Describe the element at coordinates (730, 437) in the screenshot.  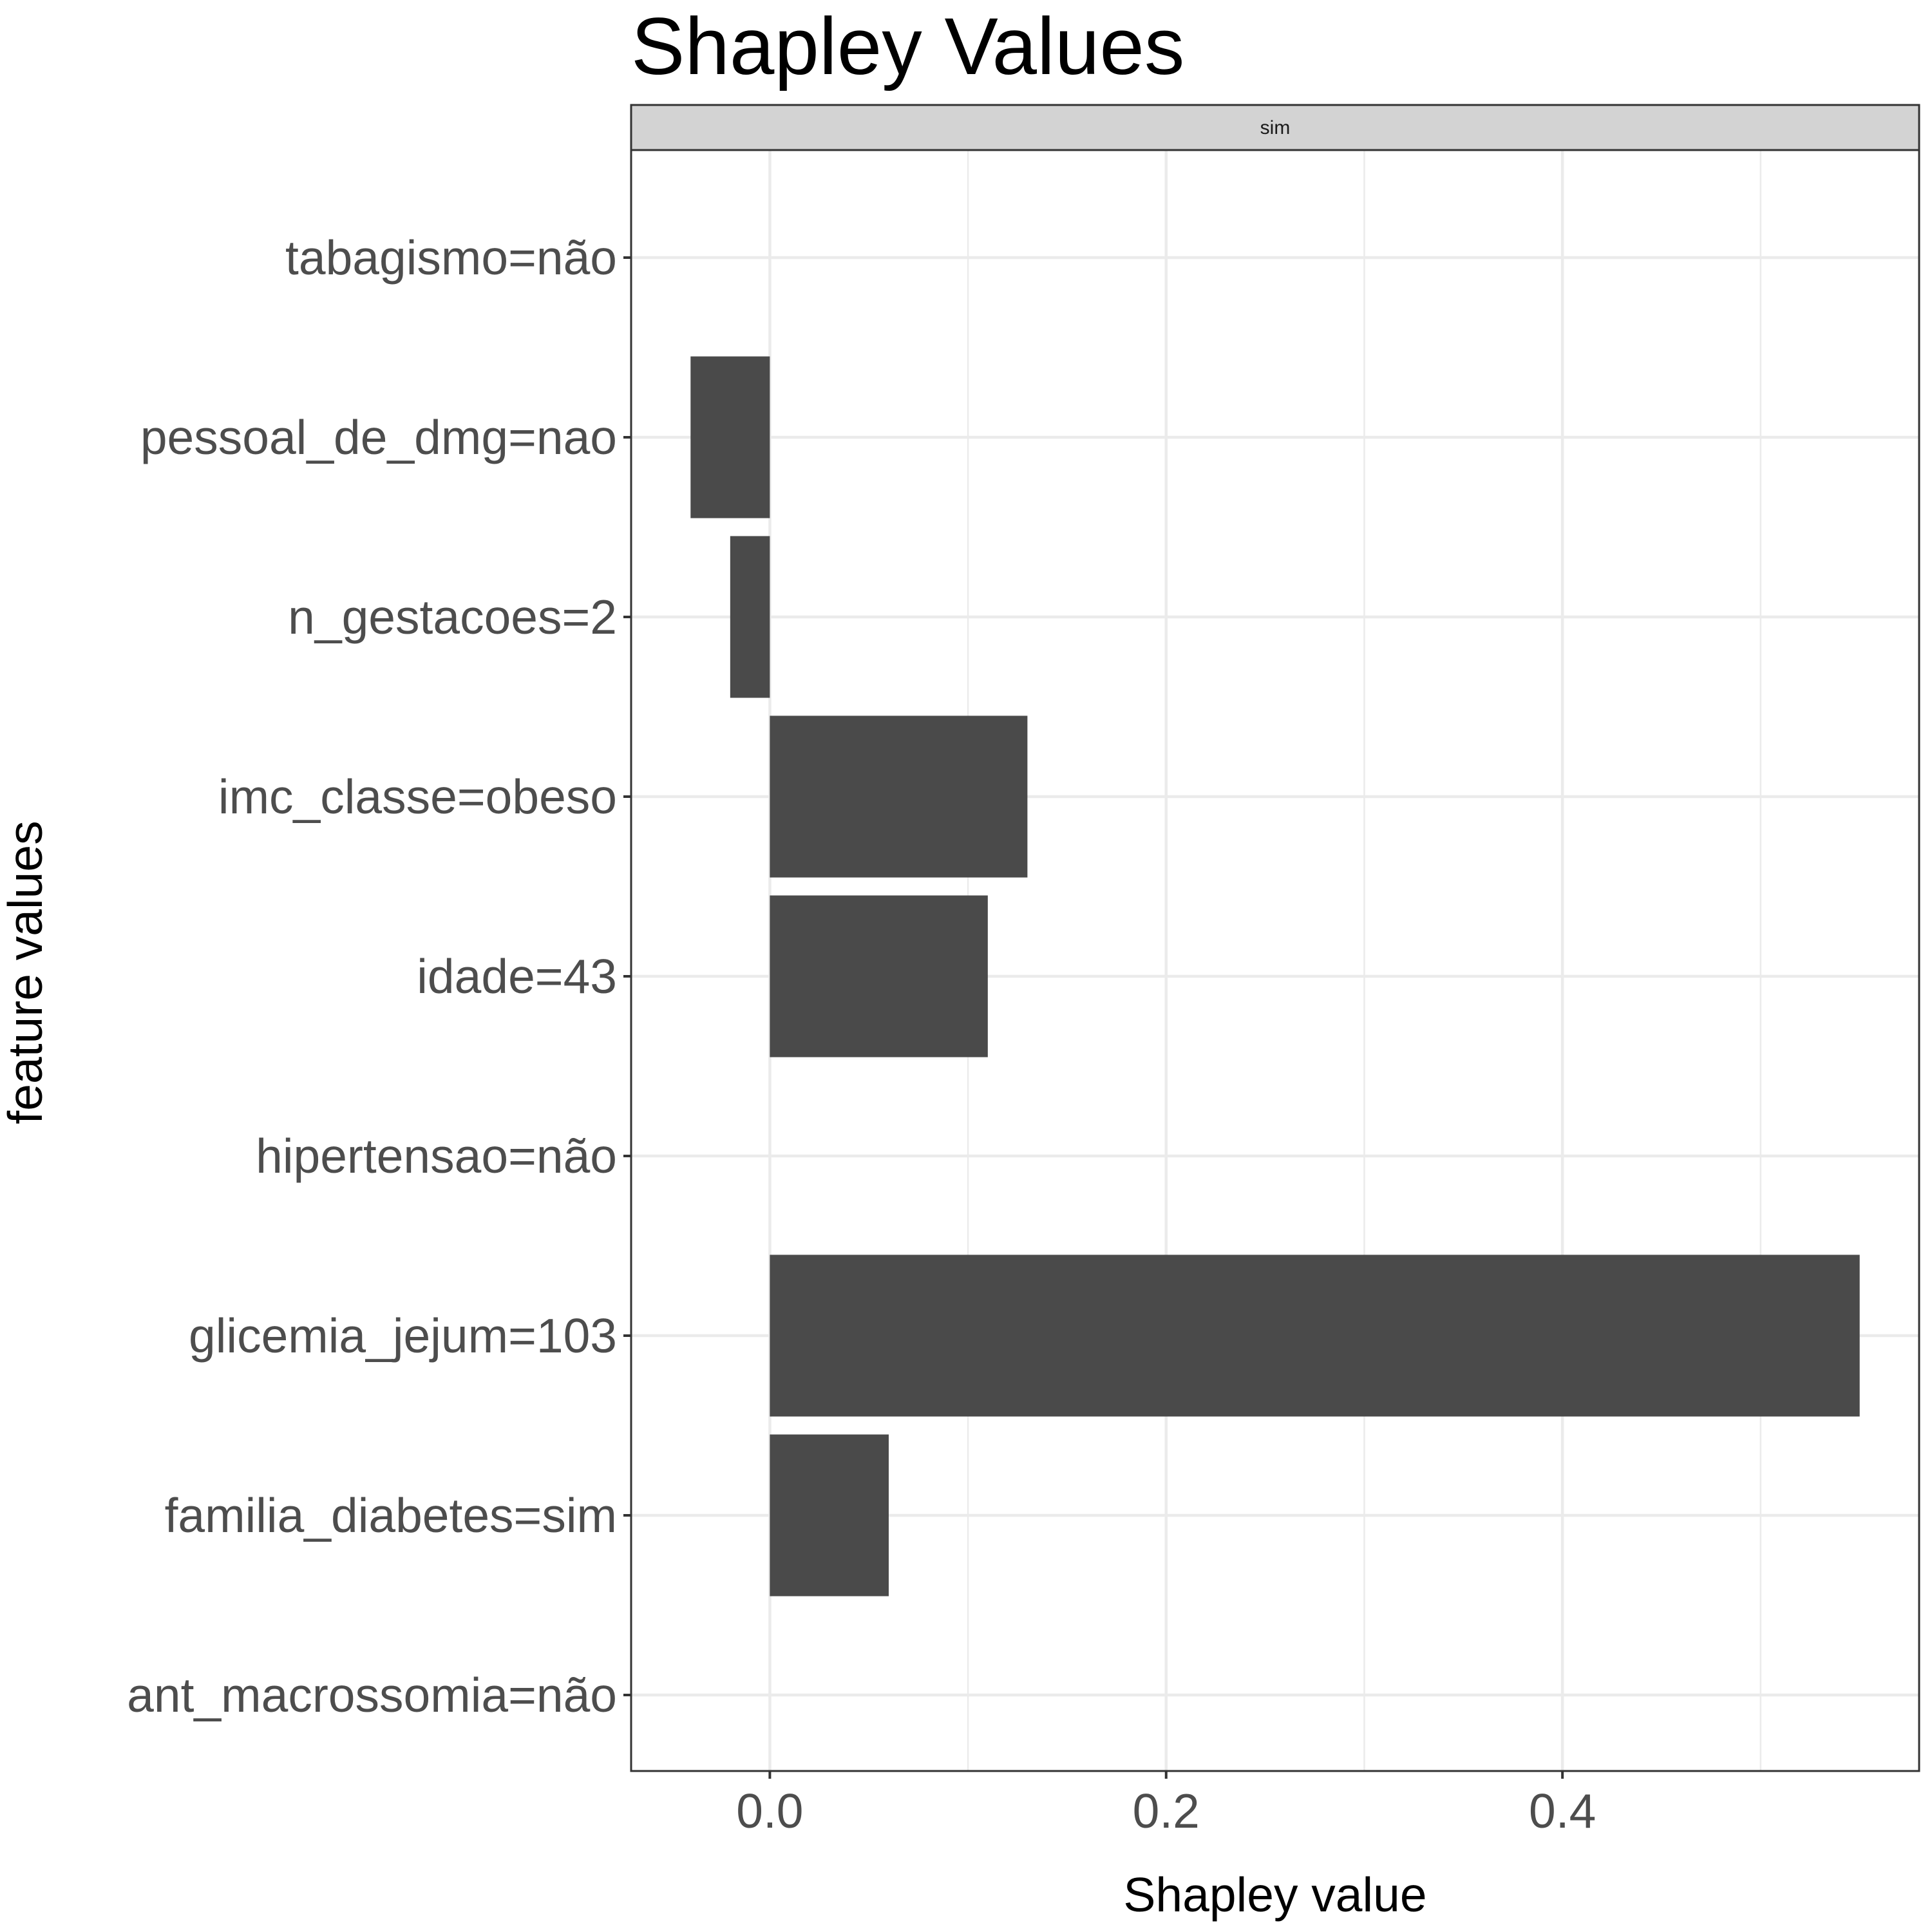
I see `bar-pessoal_de_dmg` at that location.